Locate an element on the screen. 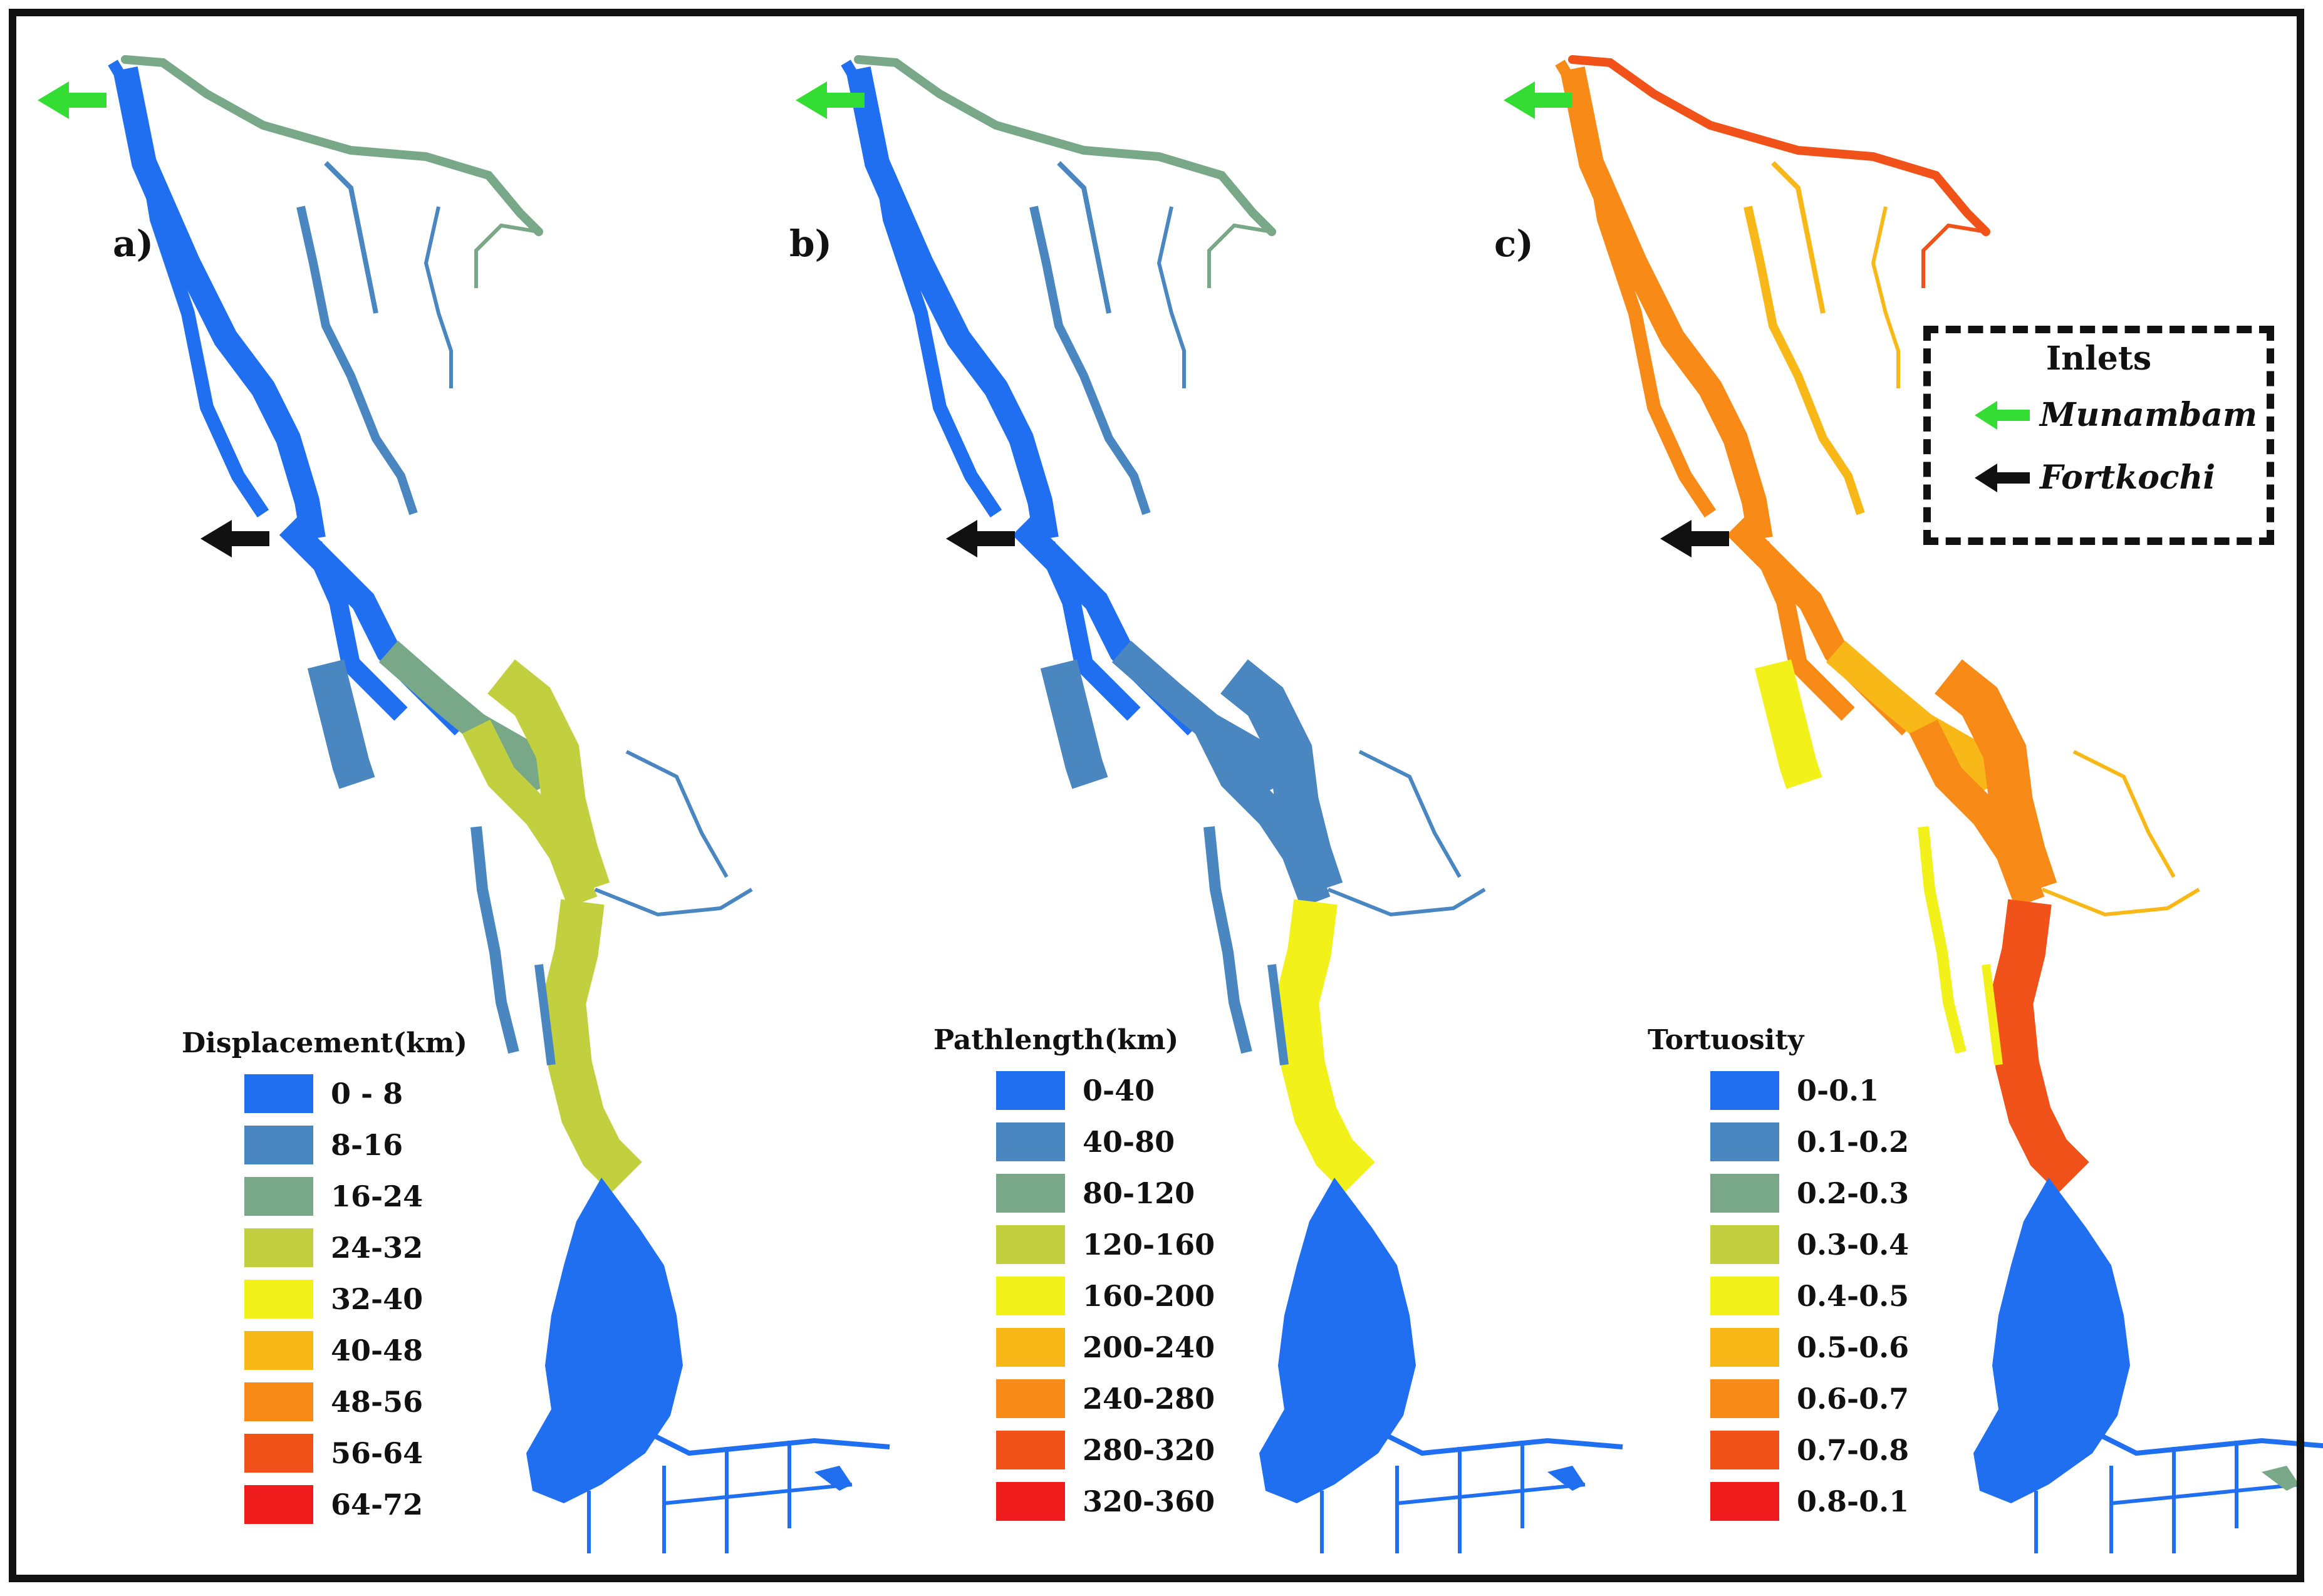 This screenshot has height=1596, width=2323. legend-label: 0-40 is located at coordinates (1119, 1090).